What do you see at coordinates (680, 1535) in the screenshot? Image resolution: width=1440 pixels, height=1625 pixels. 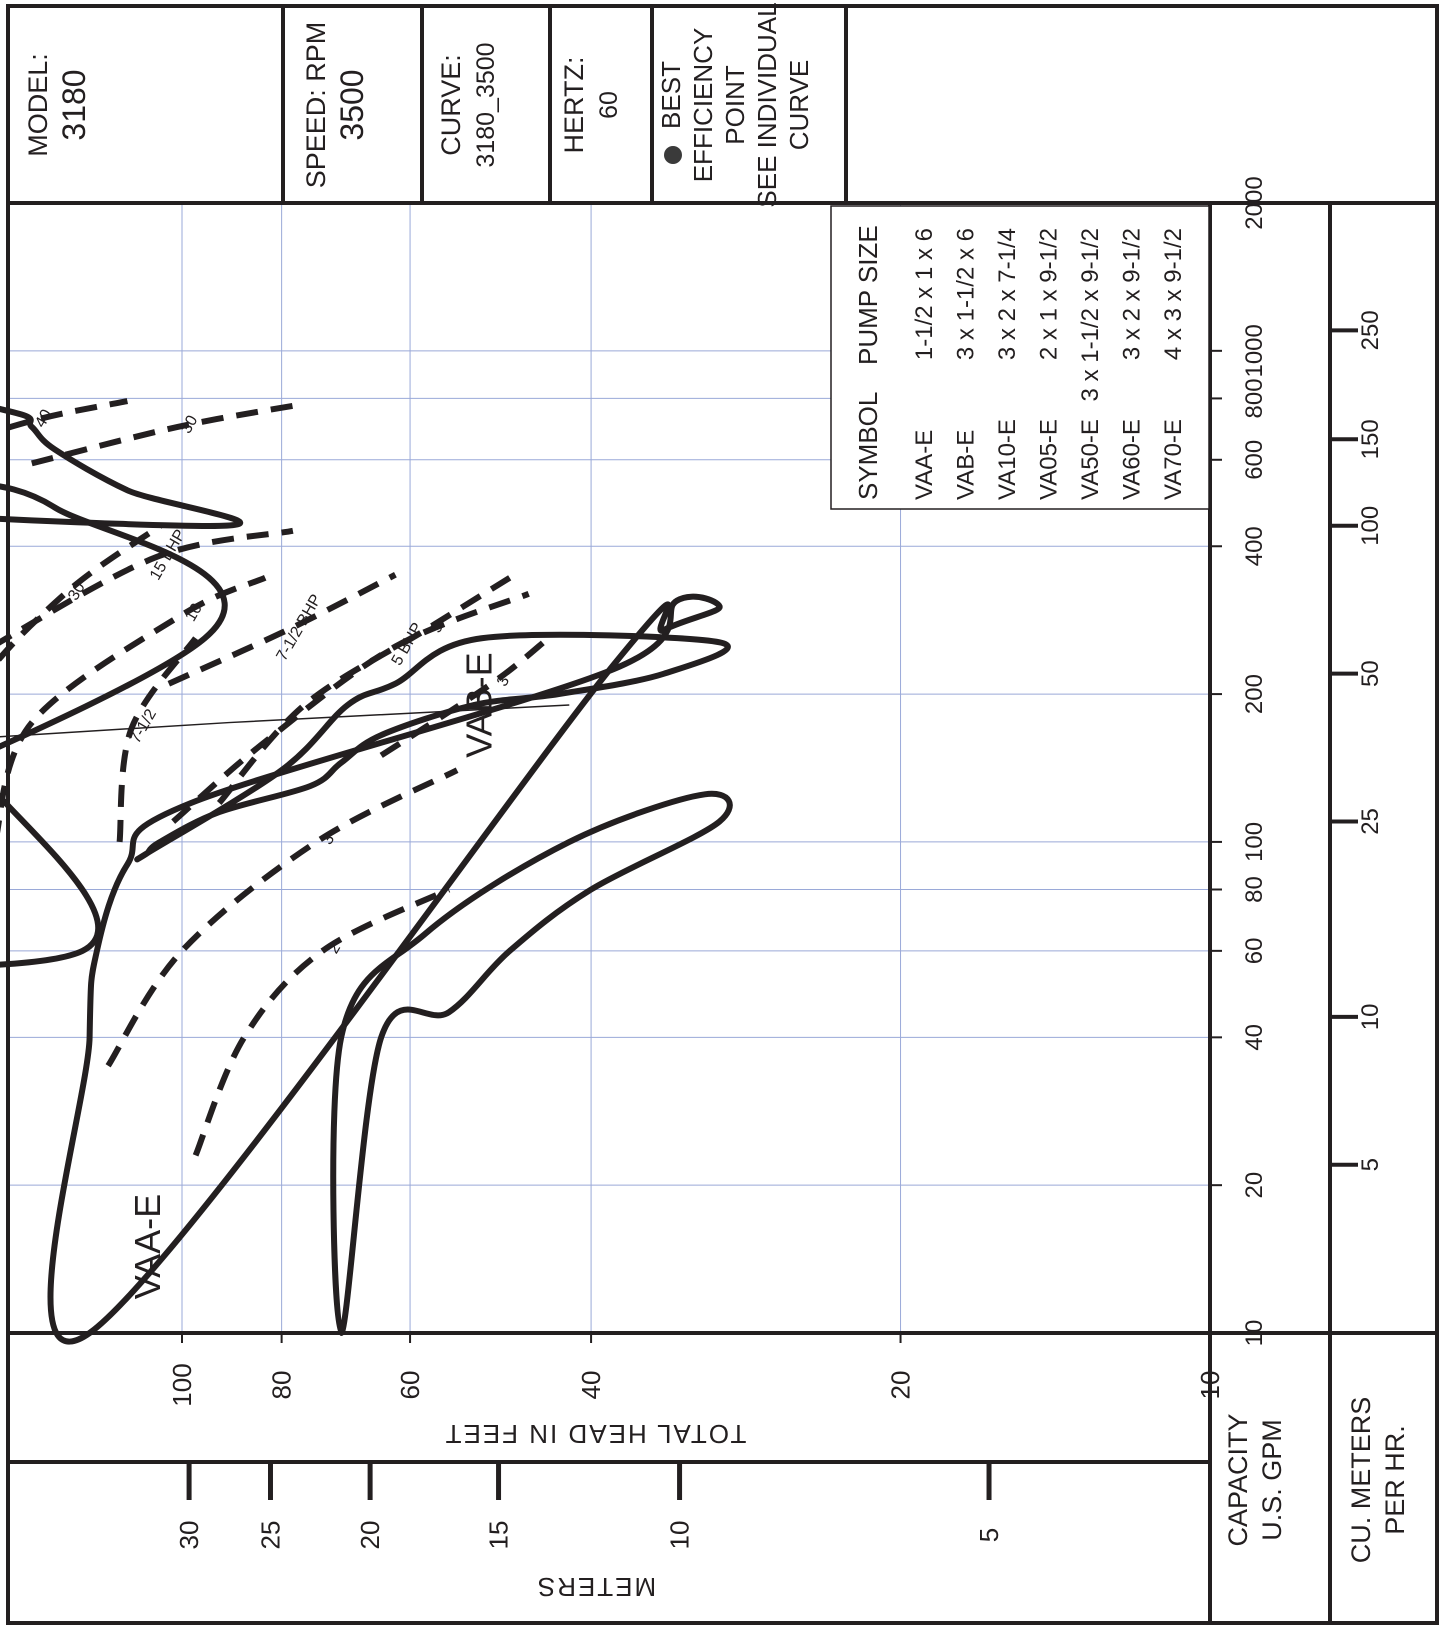 I see `meters-tick-label: 10` at bounding box center [680, 1535].